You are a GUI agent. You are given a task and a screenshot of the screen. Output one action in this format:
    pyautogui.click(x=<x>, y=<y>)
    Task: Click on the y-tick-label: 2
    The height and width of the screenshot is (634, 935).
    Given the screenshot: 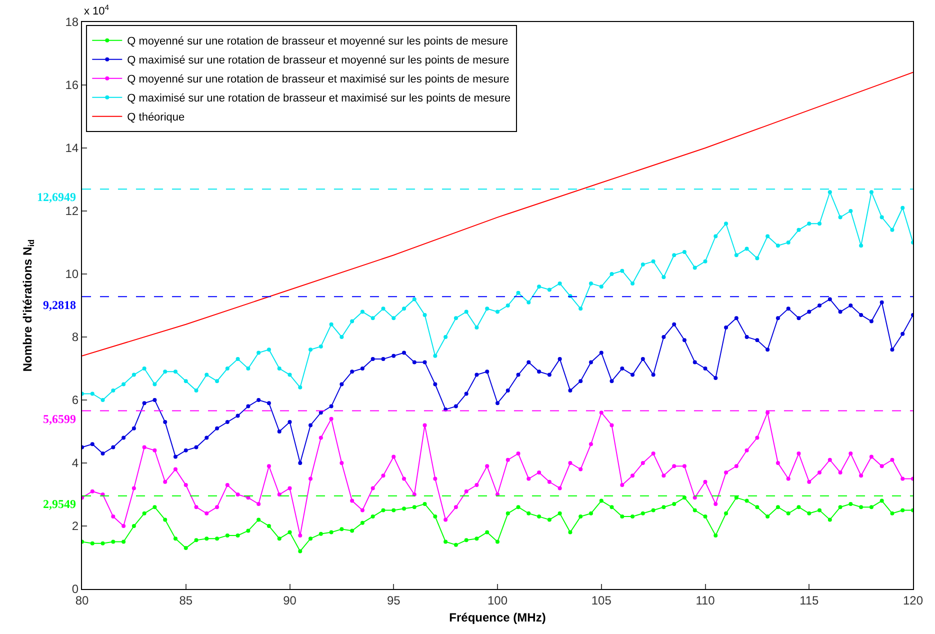 What is the action you would take?
    pyautogui.click(x=75, y=526)
    